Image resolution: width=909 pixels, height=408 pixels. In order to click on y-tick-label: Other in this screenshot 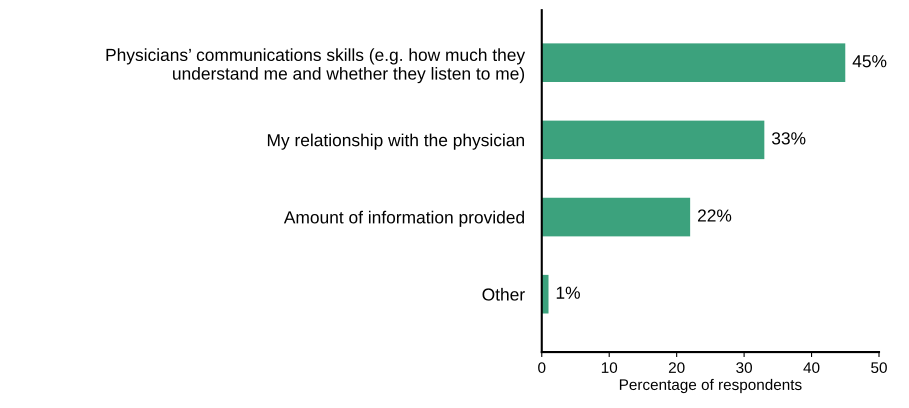, I will do `click(503, 294)`.